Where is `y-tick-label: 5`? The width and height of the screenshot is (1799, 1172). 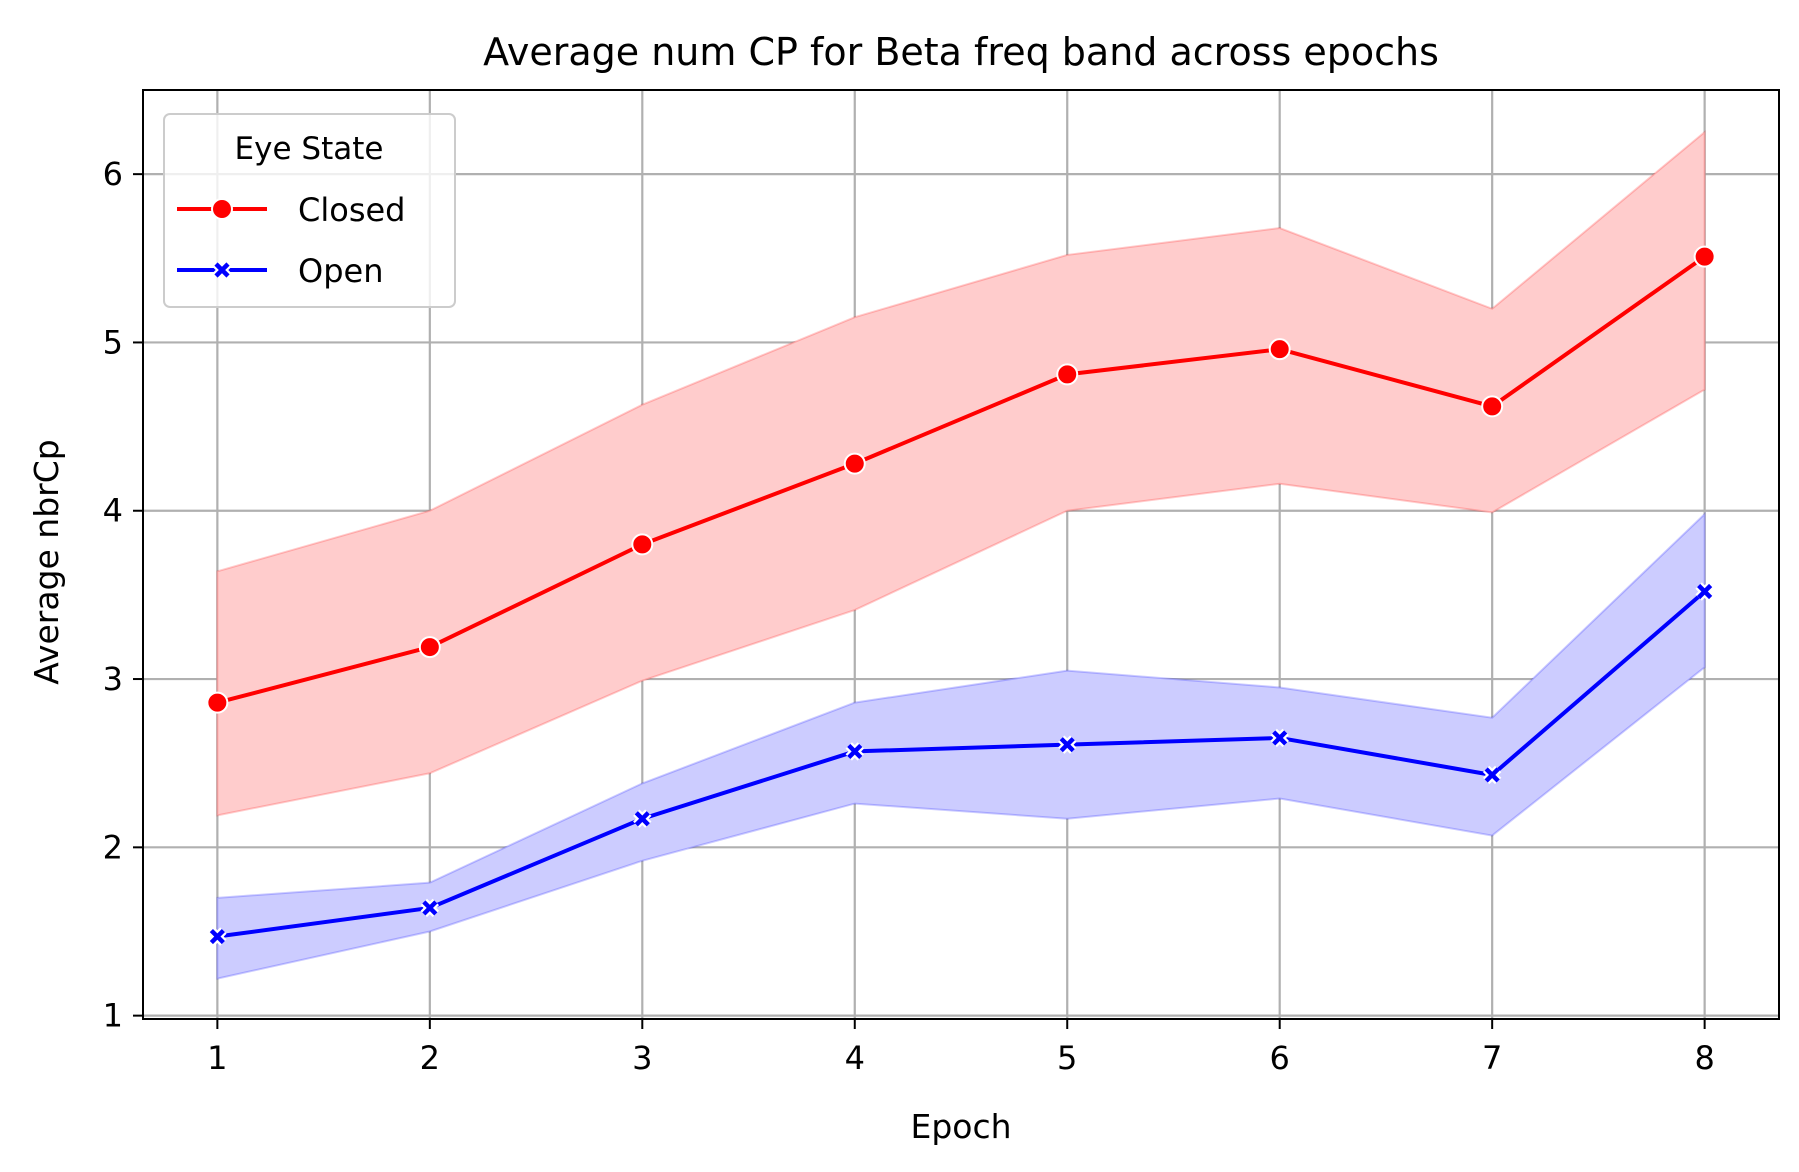 y-tick-label: 5 is located at coordinates (113, 342).